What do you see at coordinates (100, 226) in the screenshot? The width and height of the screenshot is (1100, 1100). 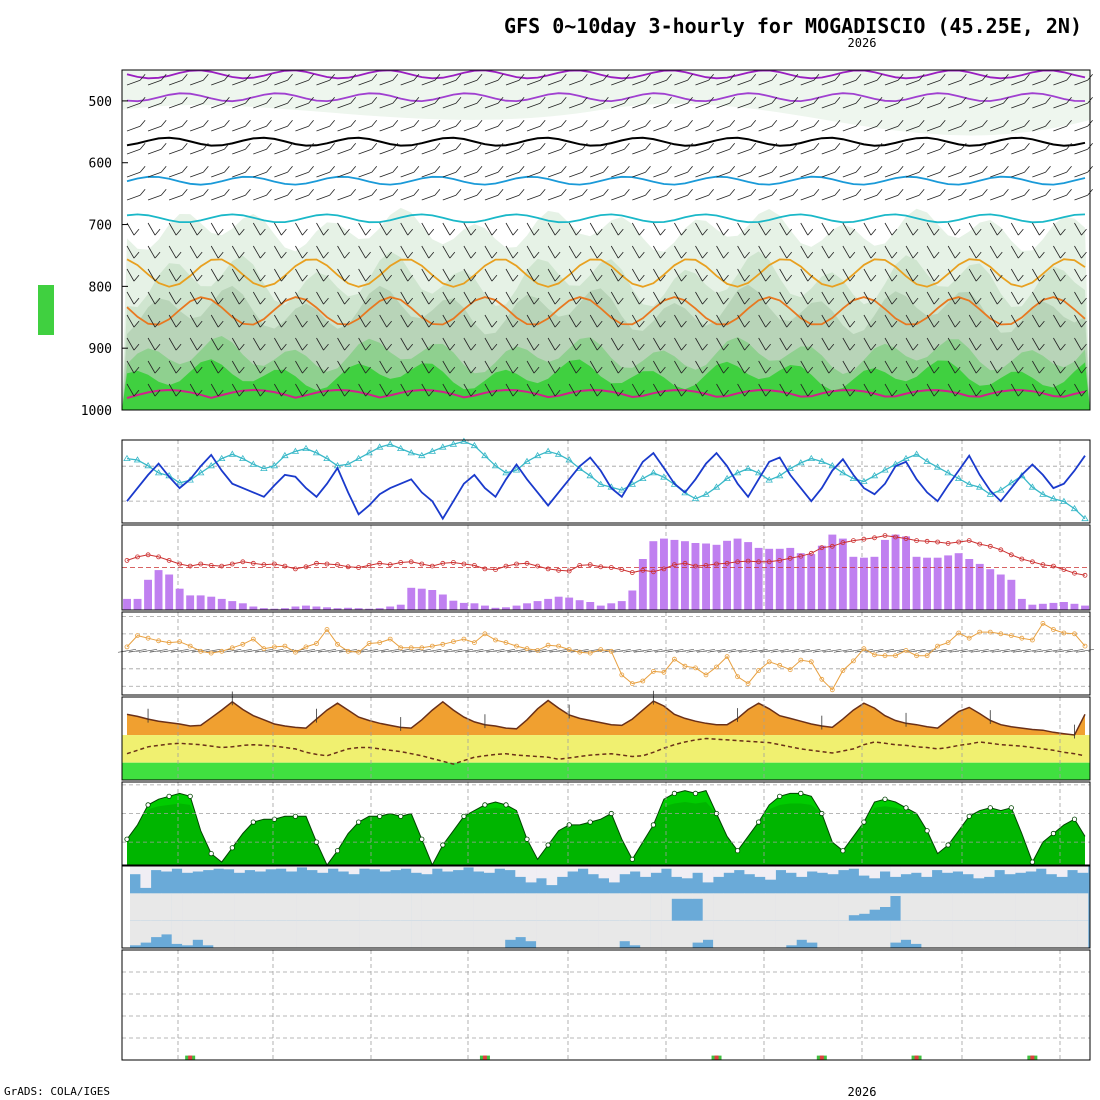 I see `xsec-ytick-2: 700` at bounding box center [100, 226].